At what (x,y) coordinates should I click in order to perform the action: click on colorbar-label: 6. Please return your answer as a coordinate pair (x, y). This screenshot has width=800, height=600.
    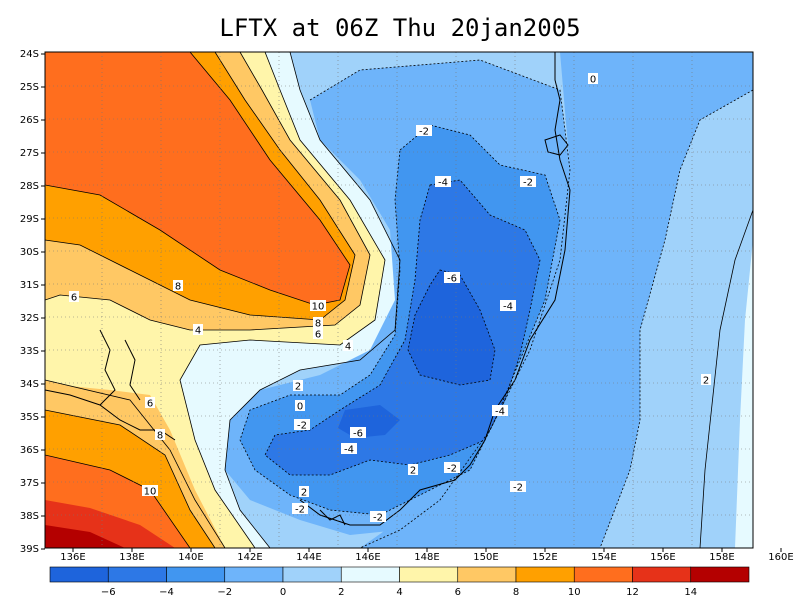
    Looking at the image, I should click on (458, 592).